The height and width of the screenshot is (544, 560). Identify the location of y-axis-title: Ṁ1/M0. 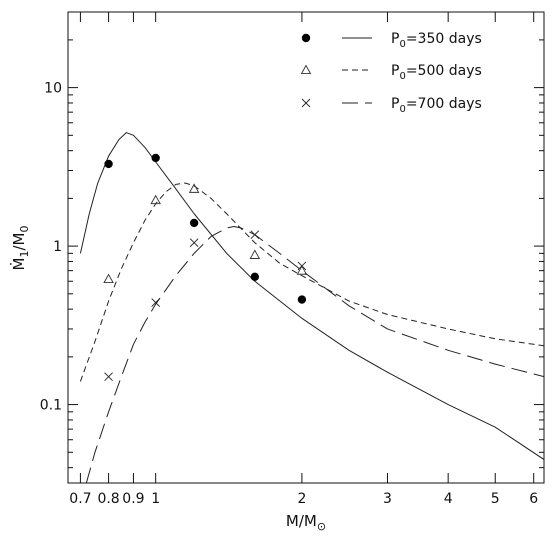
(20, 248).